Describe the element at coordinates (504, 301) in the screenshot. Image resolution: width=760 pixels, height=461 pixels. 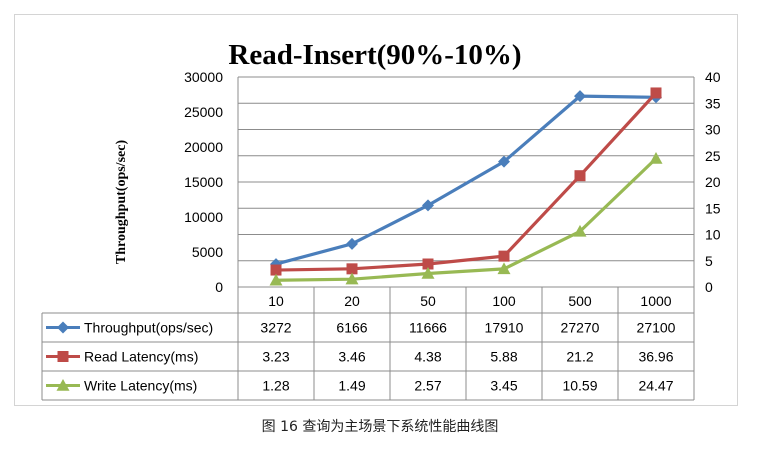
I see `category-label: 100` at that location.